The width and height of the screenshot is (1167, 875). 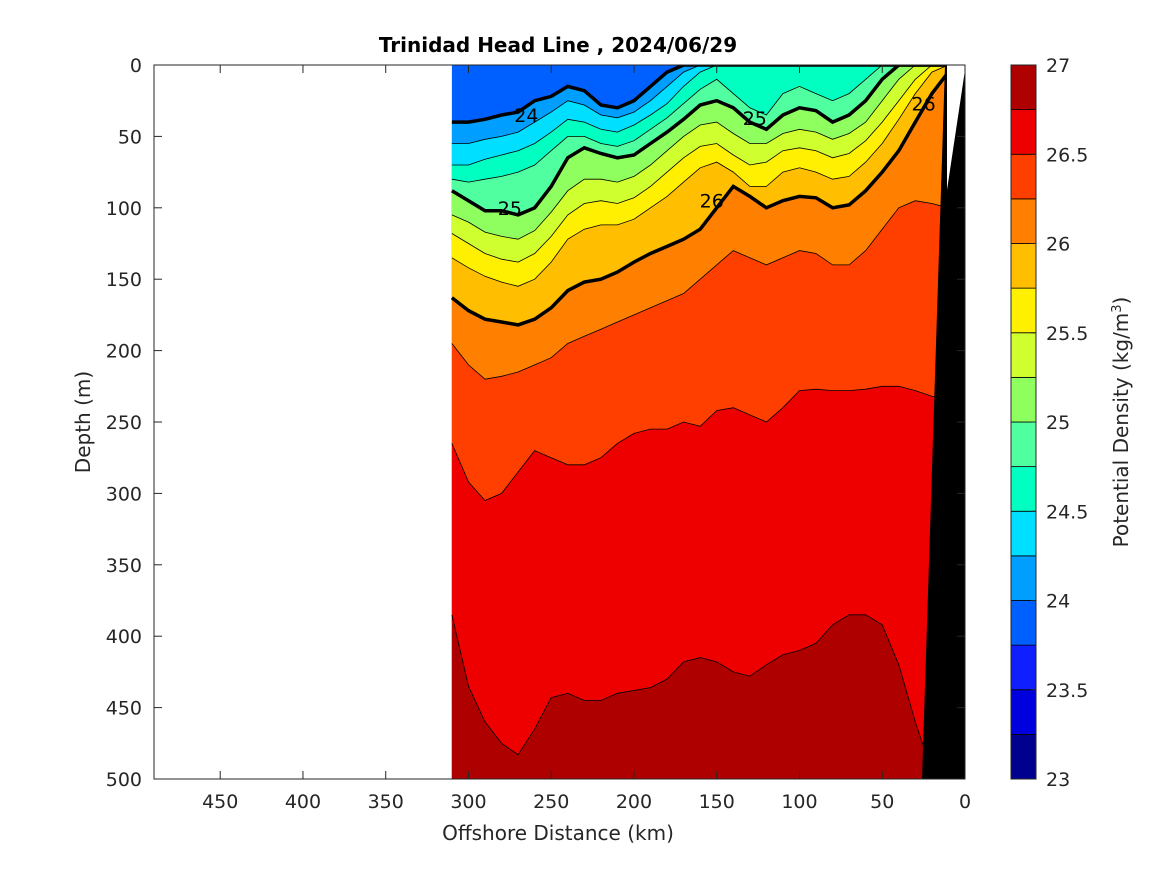 What do you see at coordinates (136, 66) in the screenshot?
I see `y-tick-label: 0` at bounding box center [136, 66].